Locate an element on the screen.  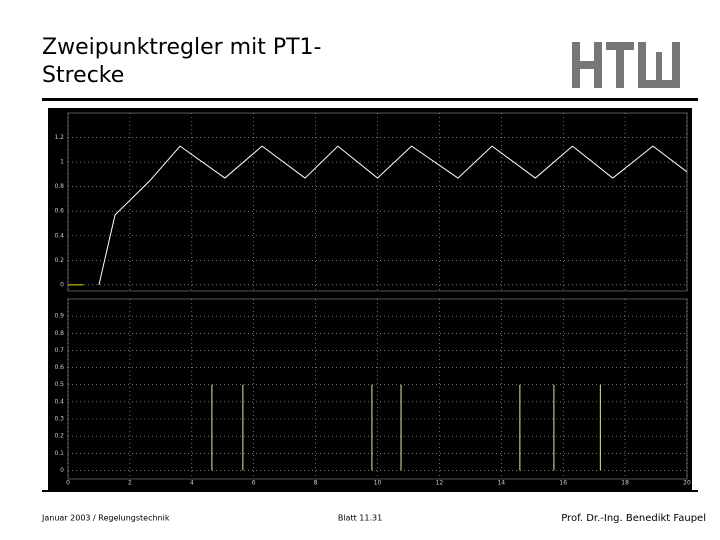
title-line: Zweipunktregler mit PT1- is located at coordinates (181, 47).